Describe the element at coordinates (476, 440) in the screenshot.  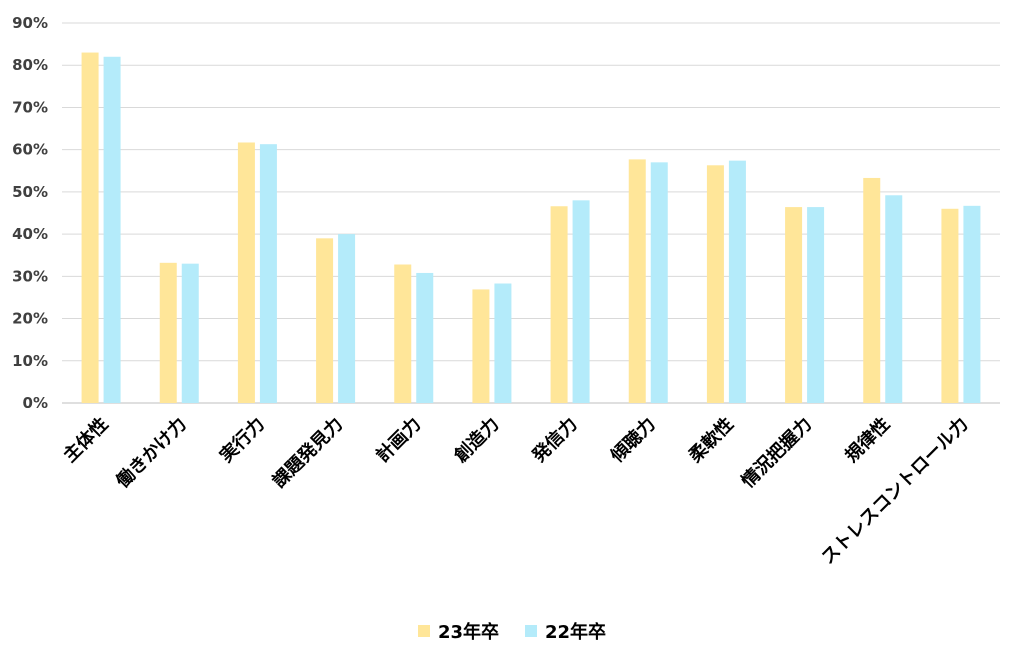
I see `x-tick-label: 創造力` at that location.